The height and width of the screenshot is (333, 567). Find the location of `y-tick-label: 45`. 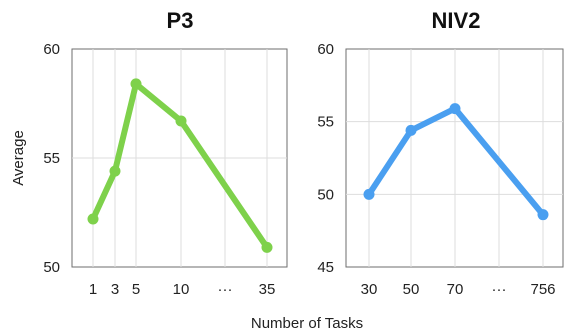

y-tick-label: 45 is located at coordinates (325, 267).